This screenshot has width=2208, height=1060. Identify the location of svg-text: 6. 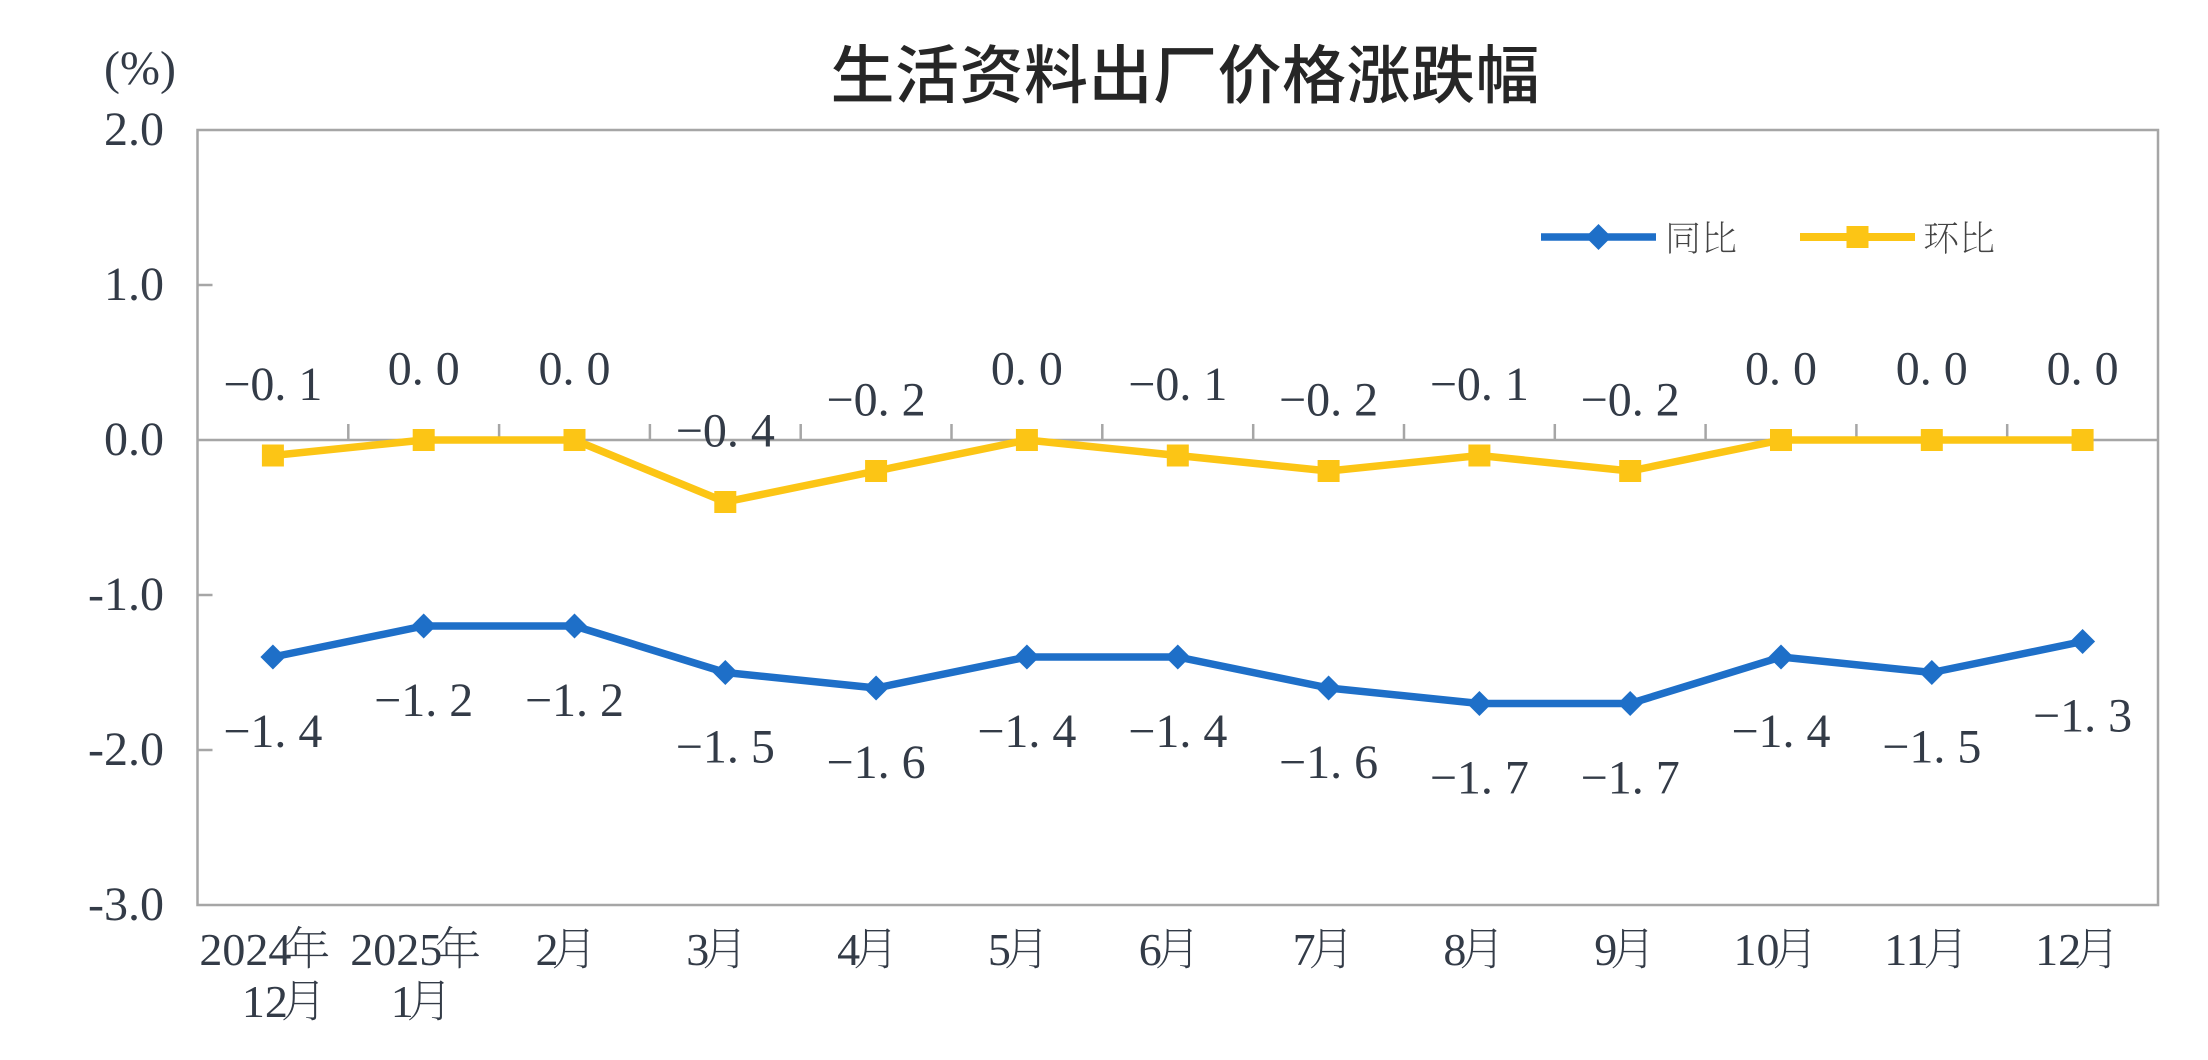
(1150, 949).